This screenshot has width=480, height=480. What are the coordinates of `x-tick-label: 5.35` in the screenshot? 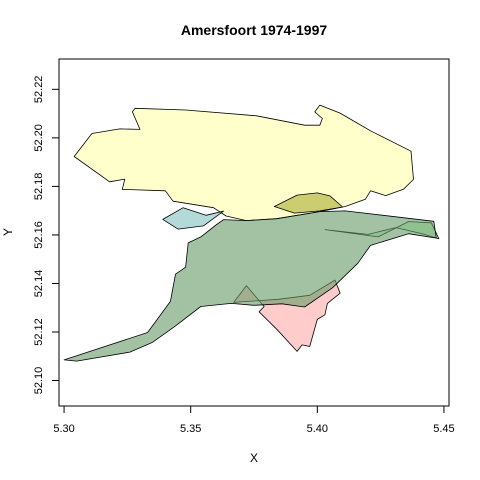 It's located at (190, 429).